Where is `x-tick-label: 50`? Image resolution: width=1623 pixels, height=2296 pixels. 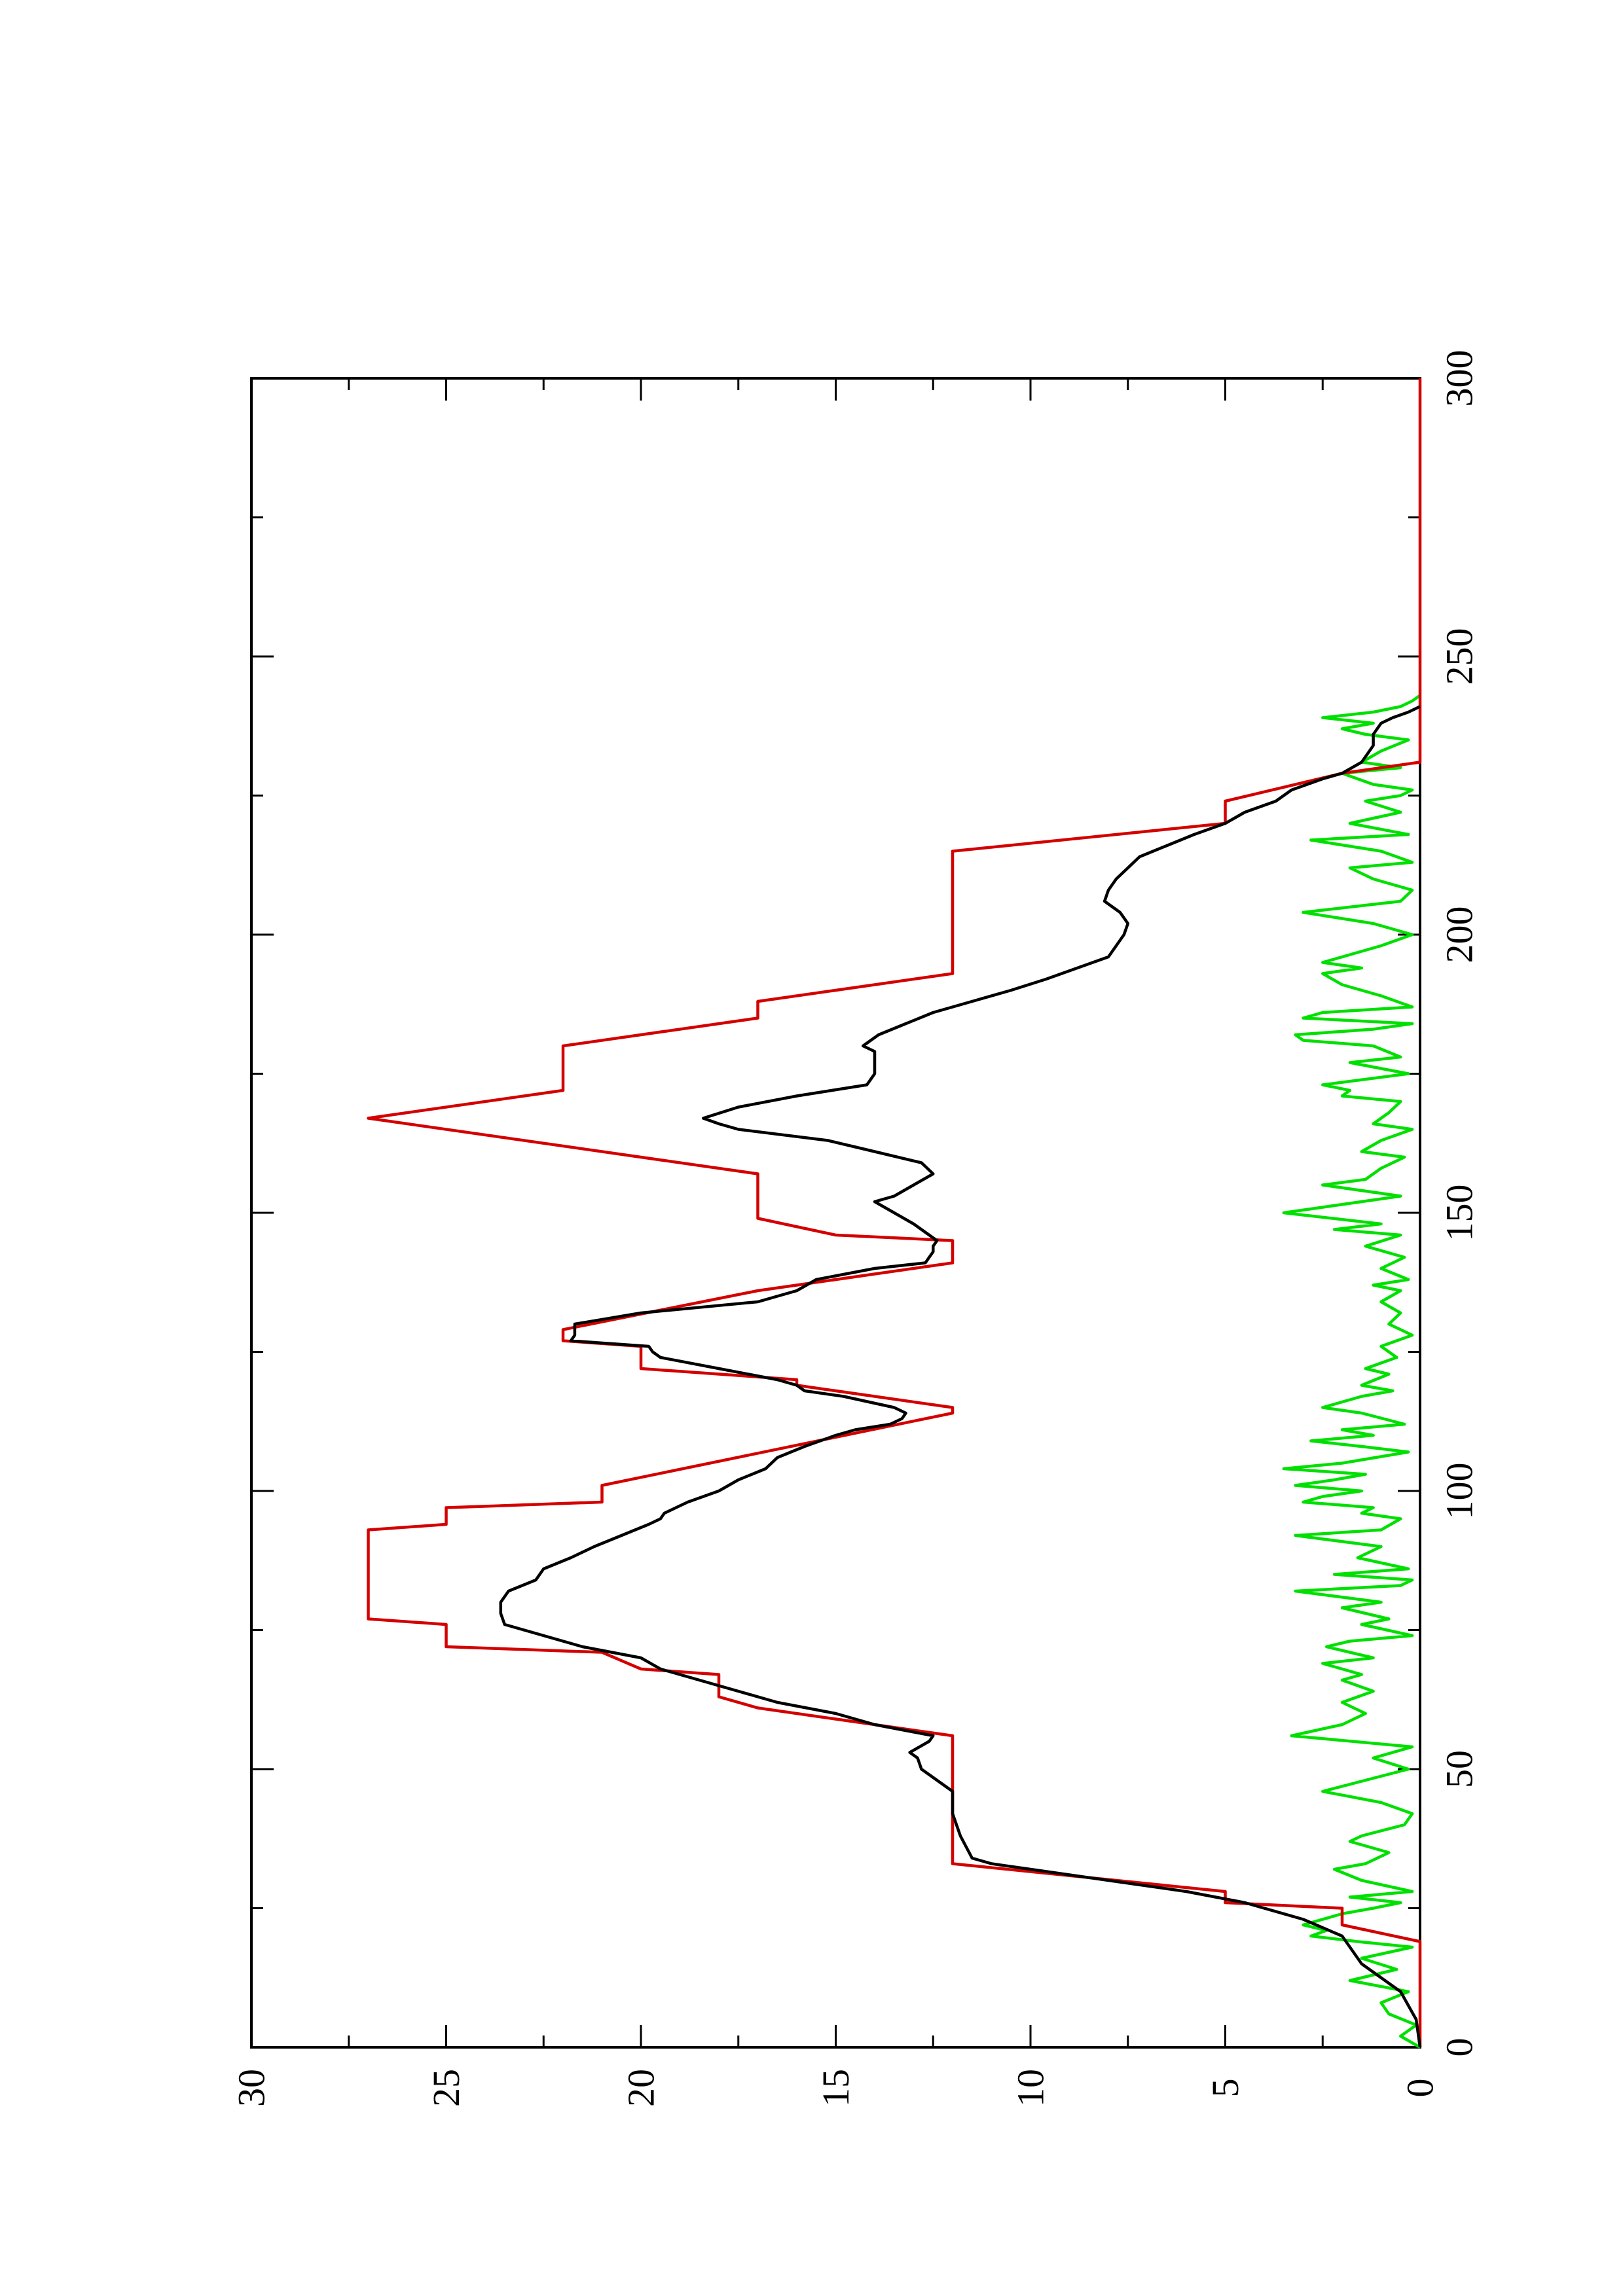
x-tick-label: 50 is located at coordinates (1459, 1769).